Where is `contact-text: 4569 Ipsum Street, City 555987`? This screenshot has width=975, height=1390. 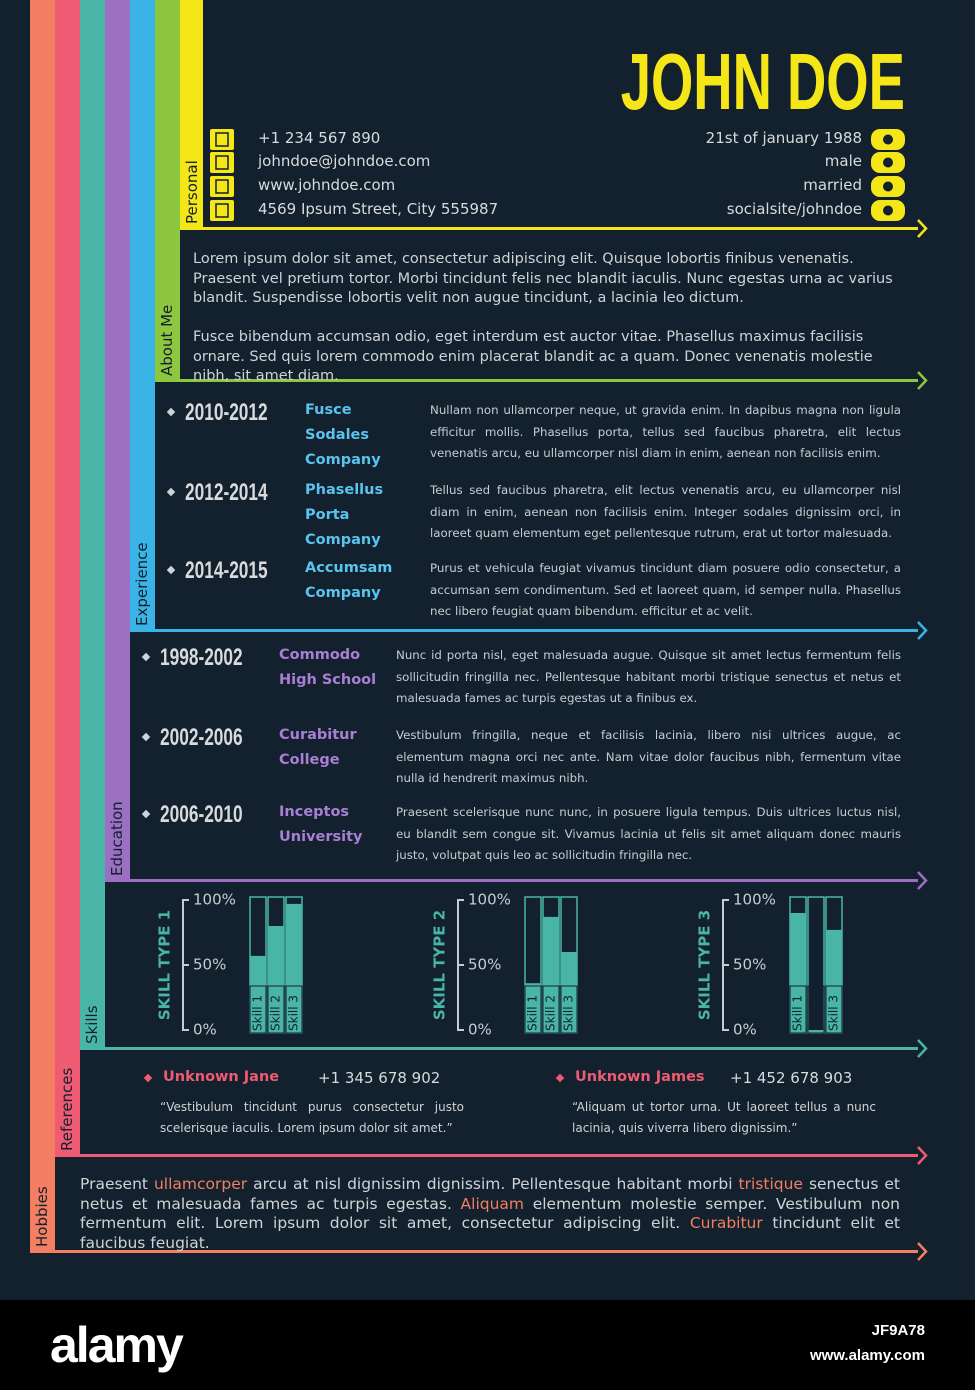 contact-text: 4569 Ipsum Street, City 555987 is located at coordinates (378, 209).